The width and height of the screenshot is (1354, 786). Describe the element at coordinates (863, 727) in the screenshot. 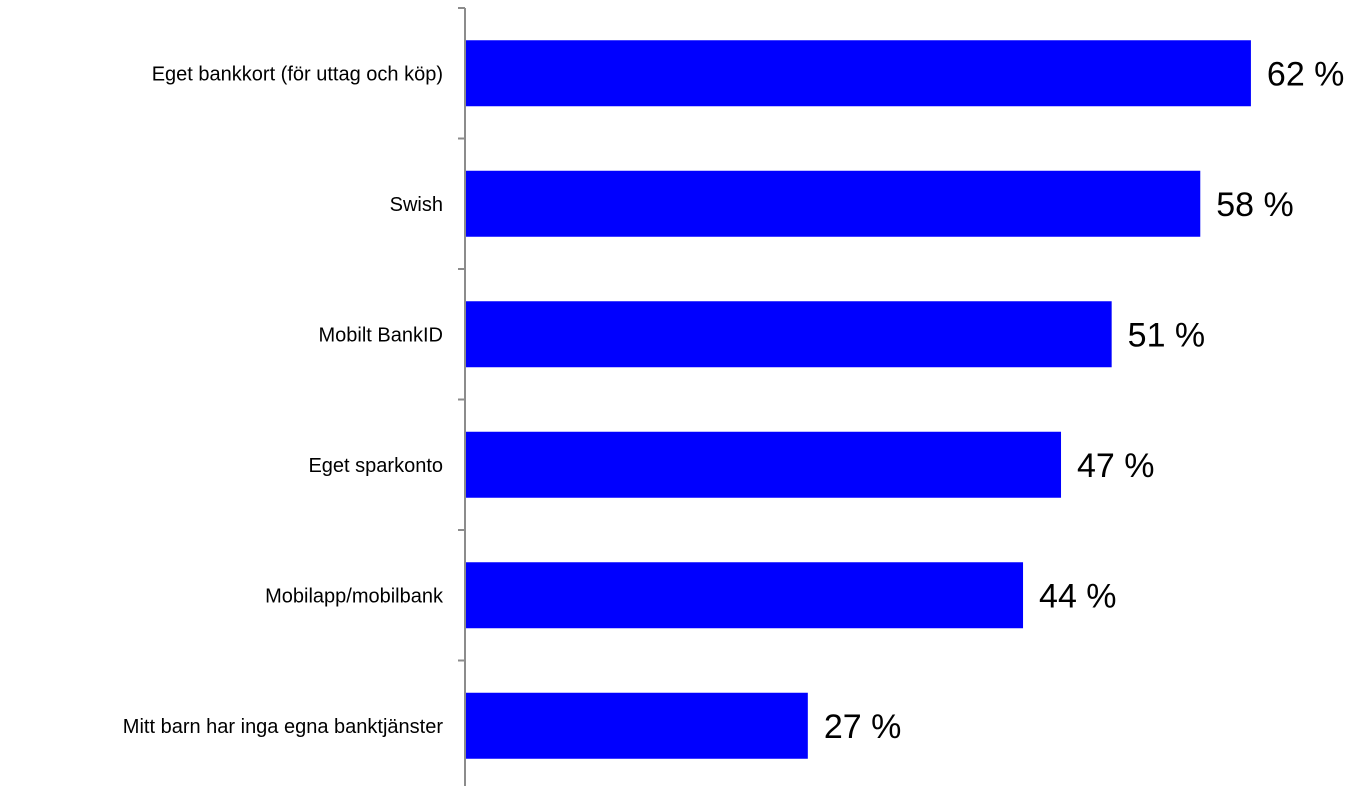

I see `value-label: 27 %` at that location.